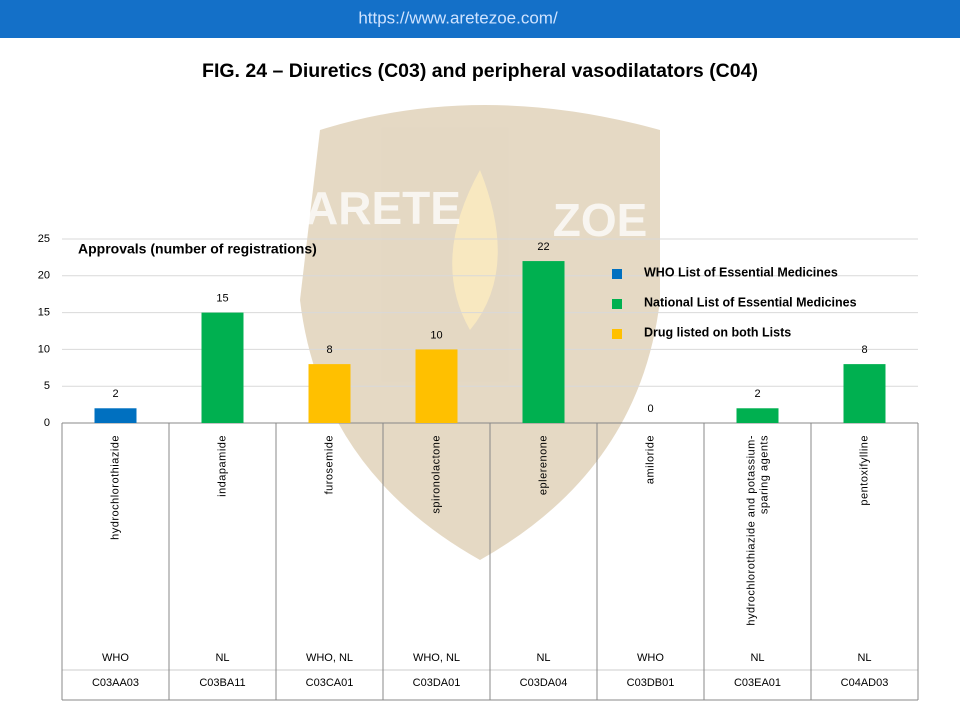  What do you see at coordinates (544, 683) in the screenshot?
I see `code-label: C03DA04` at bounding box center [544, 683].